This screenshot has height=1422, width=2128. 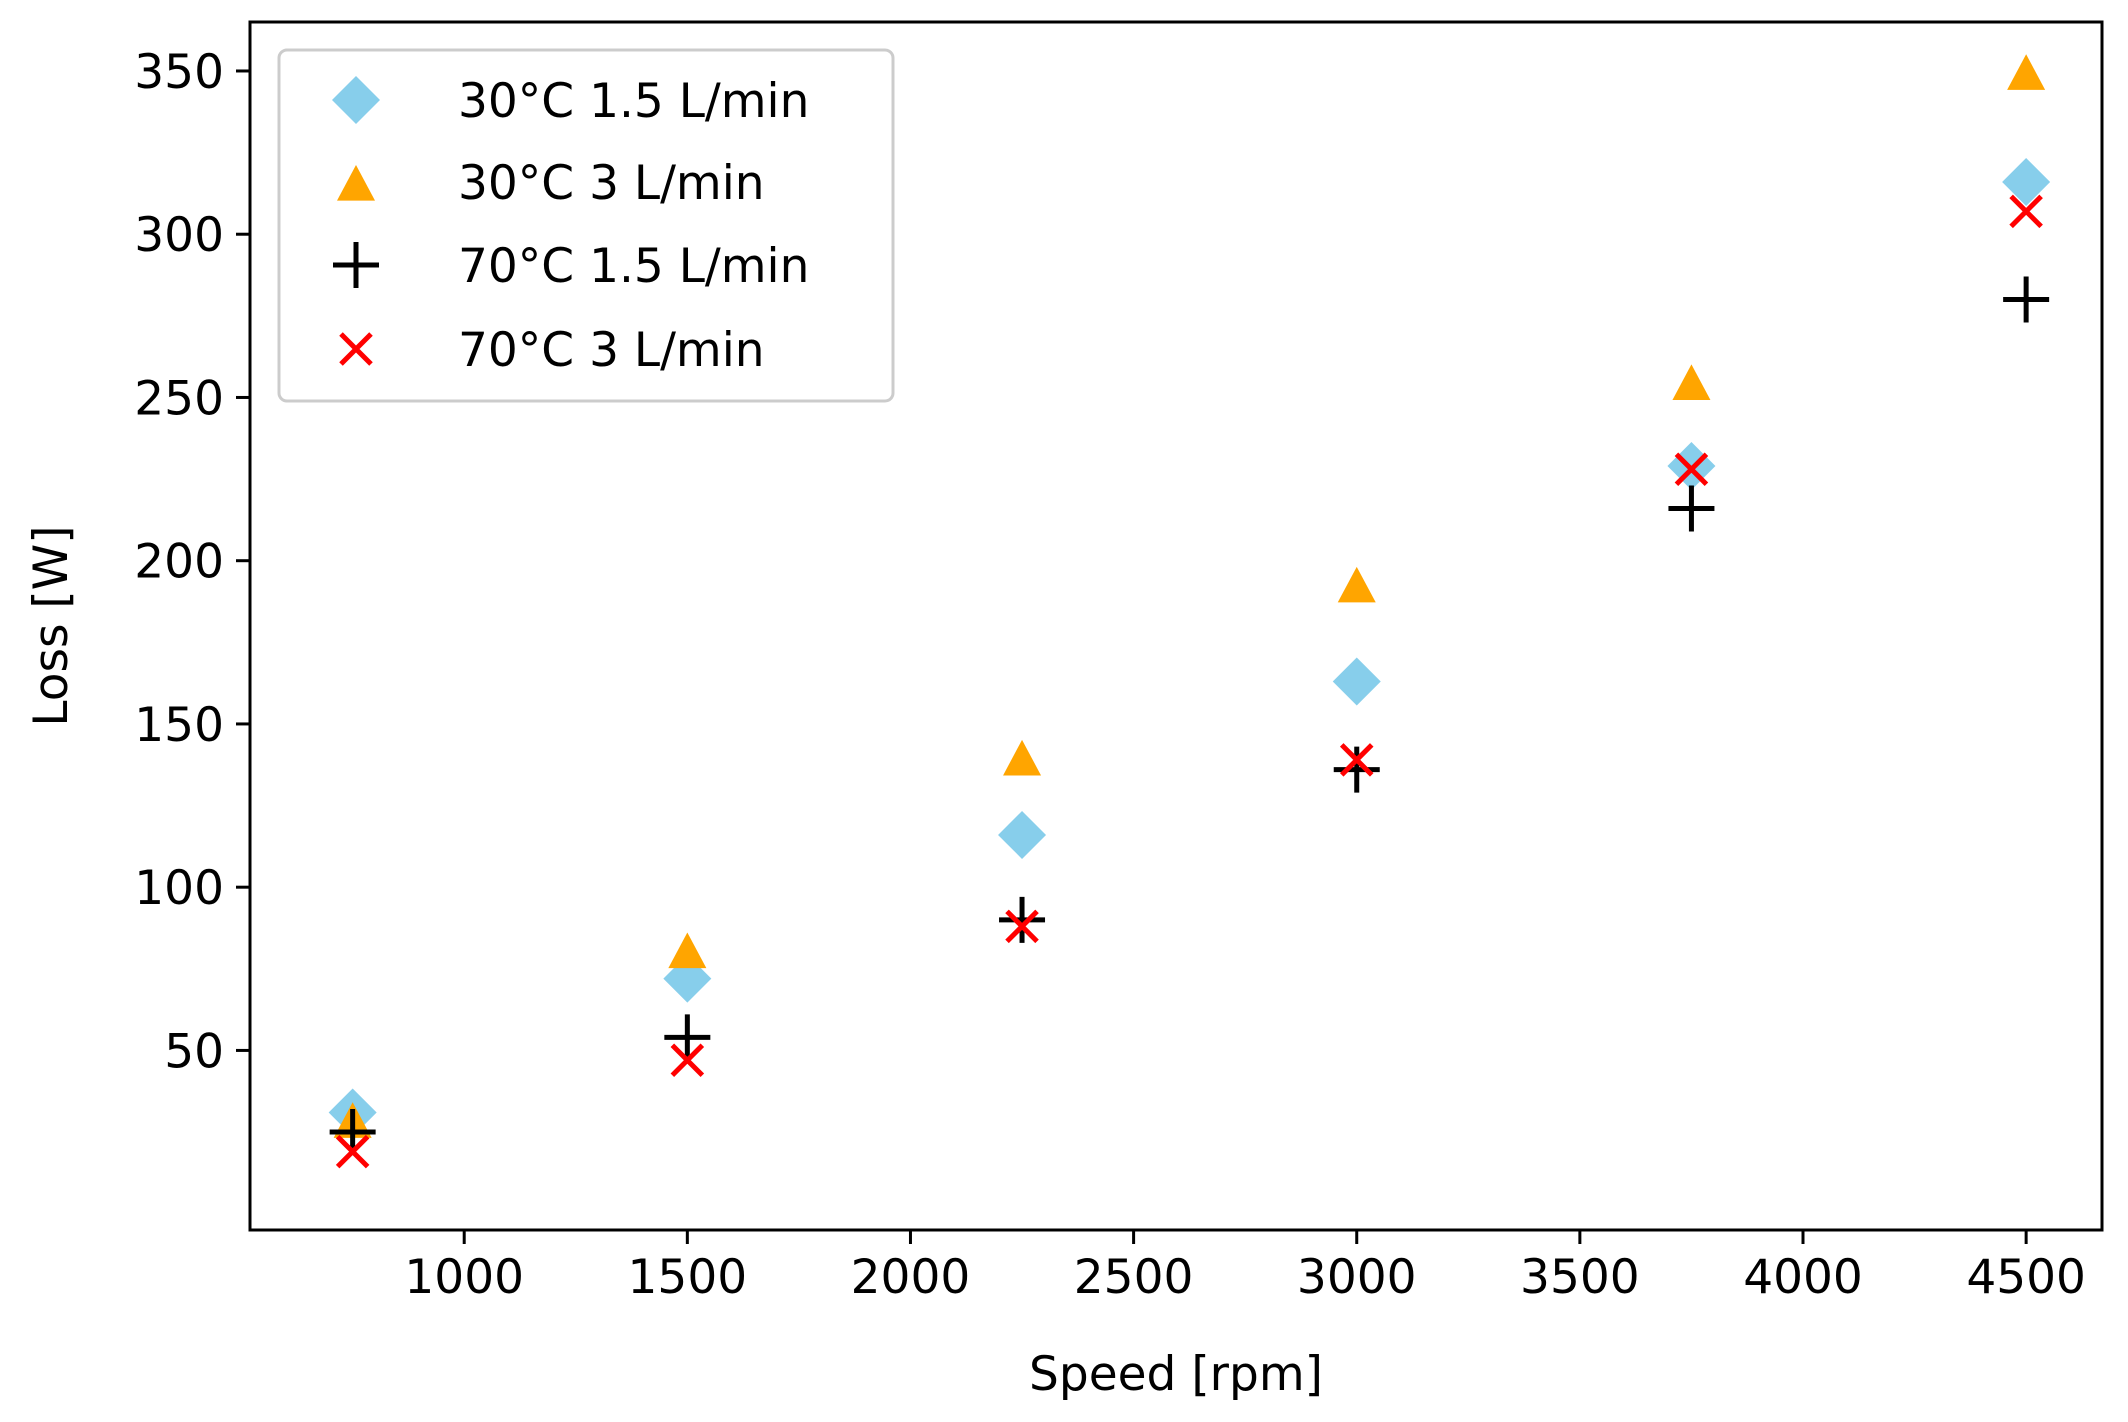 What do you see at coordinates (1357, 1277) in the screenshot?
I see `x-tick-label: 3000` at bounding box center [1357, 1277].